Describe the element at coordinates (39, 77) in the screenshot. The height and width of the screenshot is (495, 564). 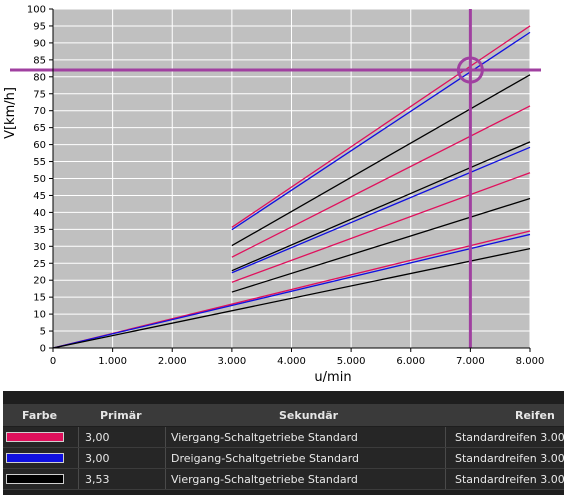
I see `y-tick-label: 80` at that location.